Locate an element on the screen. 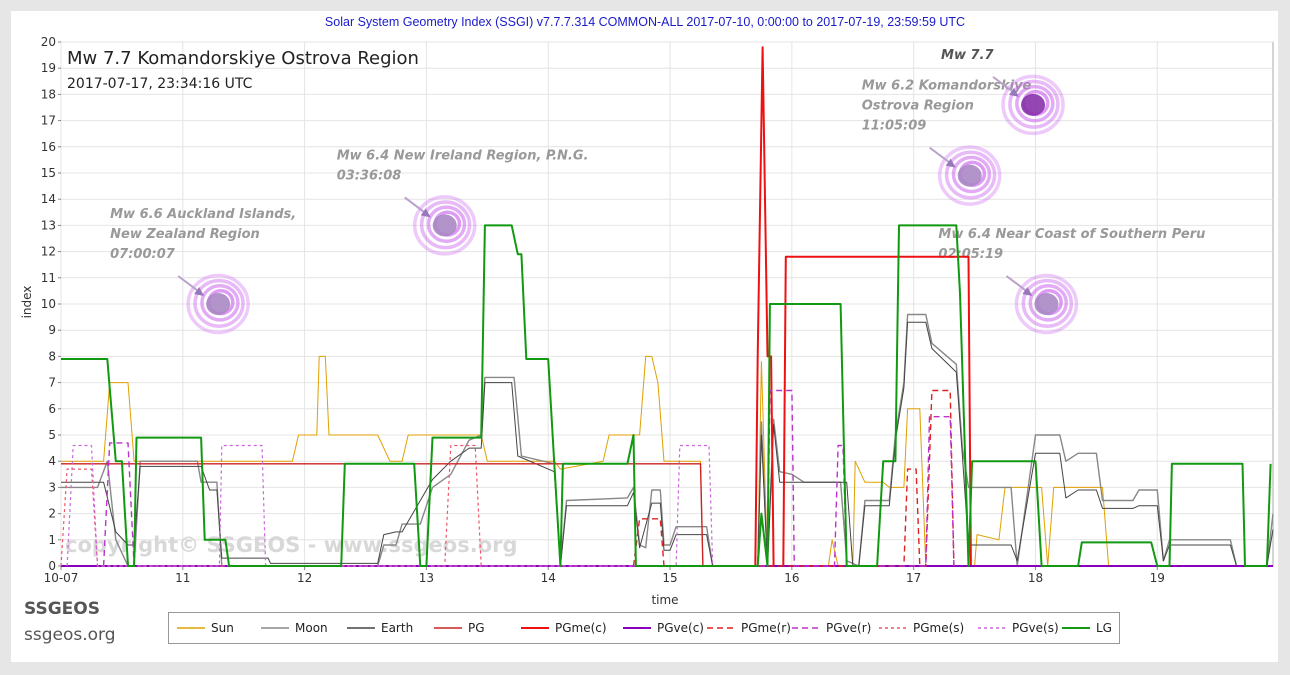  legend-label: LG is located at coordinates (1104, 628).